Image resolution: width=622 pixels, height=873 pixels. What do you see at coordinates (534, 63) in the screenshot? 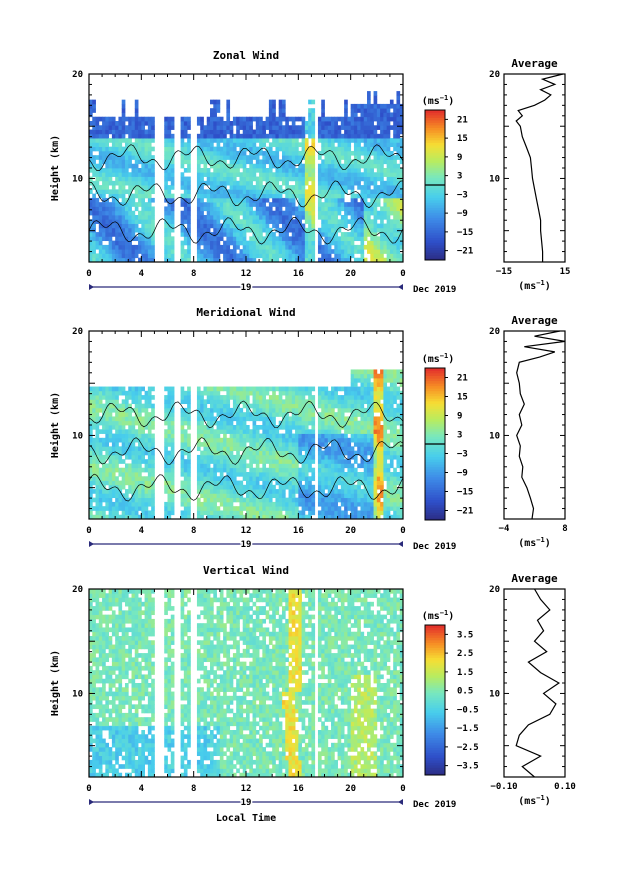
I see `profile-title: Average` at bounding box center [534, 63].